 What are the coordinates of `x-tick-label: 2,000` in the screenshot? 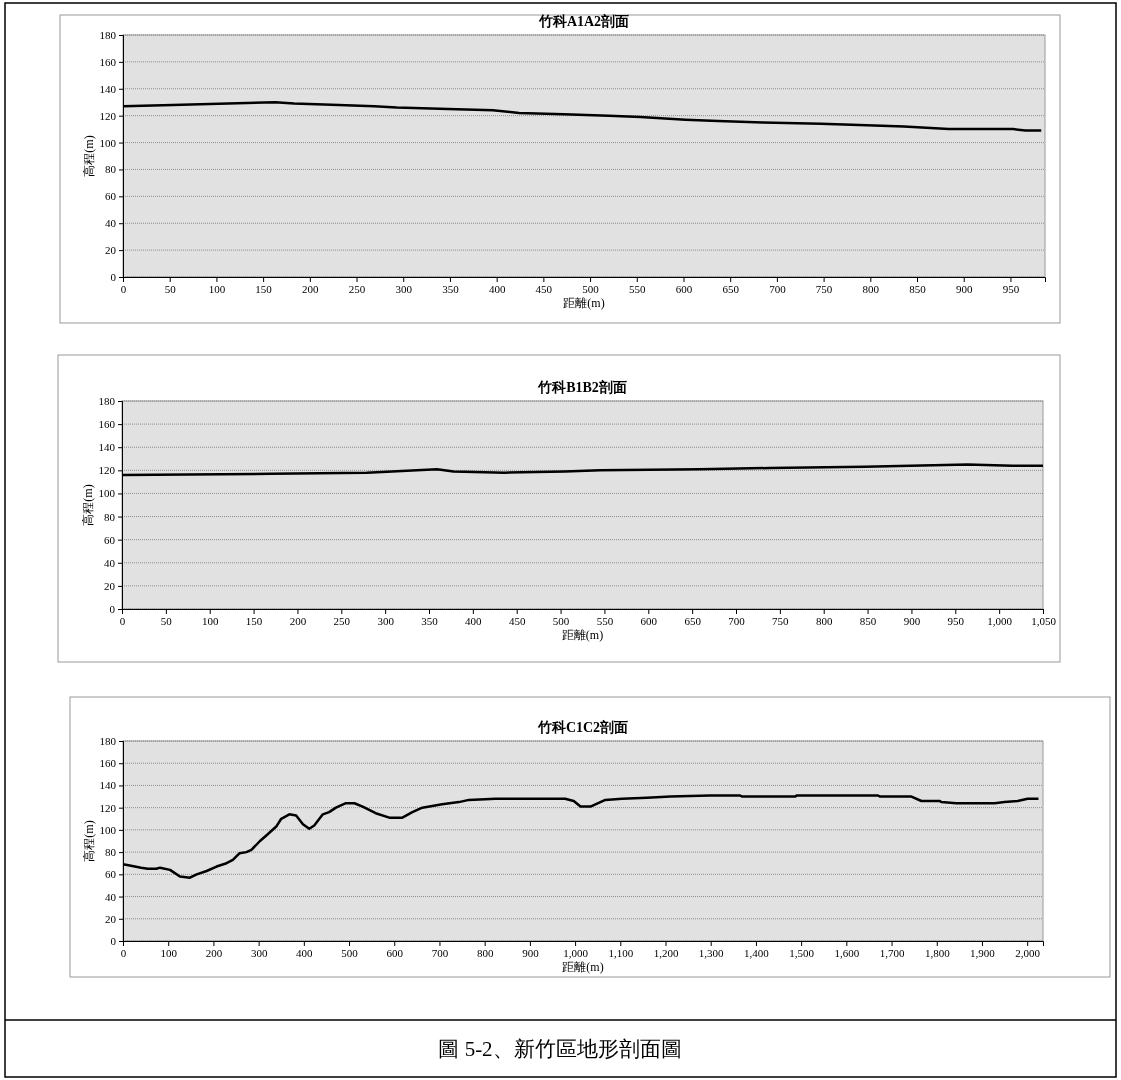 It's located at (1028, 952).